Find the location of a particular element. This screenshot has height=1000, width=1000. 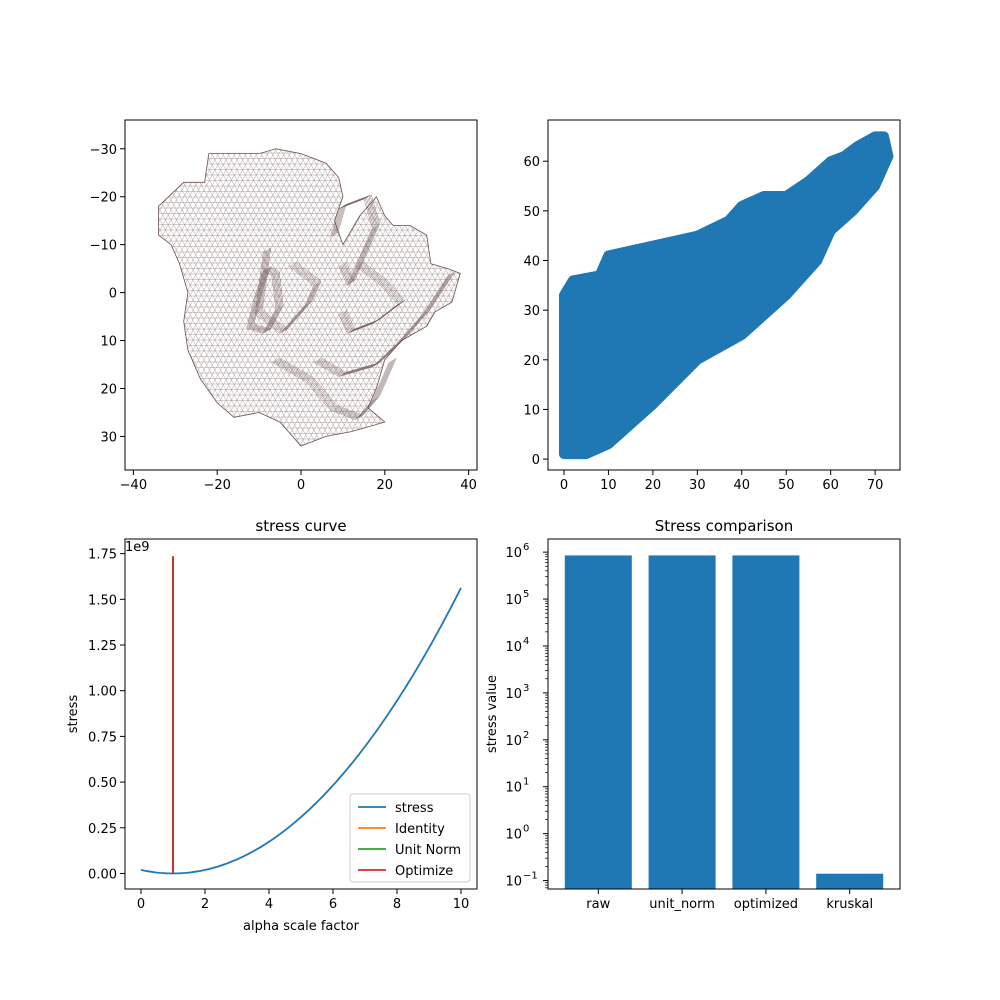

bar-optimized is located at coordinates (766, 722).